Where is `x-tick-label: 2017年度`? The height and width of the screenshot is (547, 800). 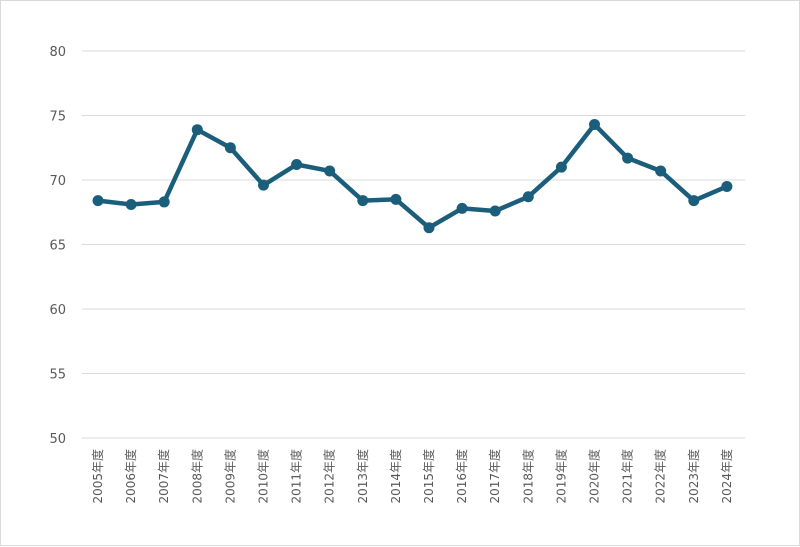
x-tick-label: 2017年度 is located at coordinates (494, 476).